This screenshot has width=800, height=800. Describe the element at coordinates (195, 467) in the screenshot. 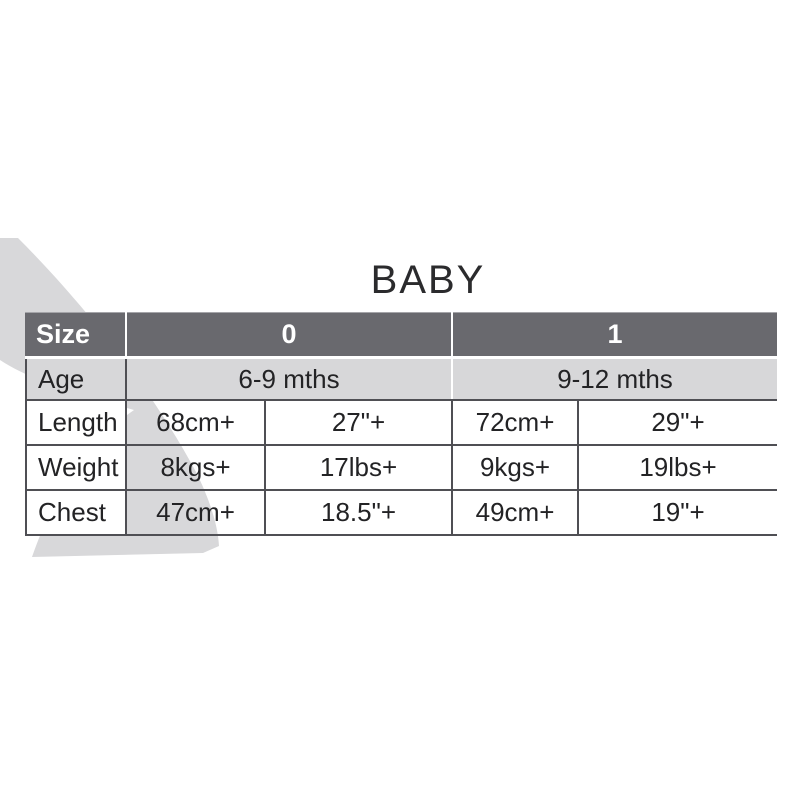

I see `weight-size0-kg: 8kgs+` at that location.